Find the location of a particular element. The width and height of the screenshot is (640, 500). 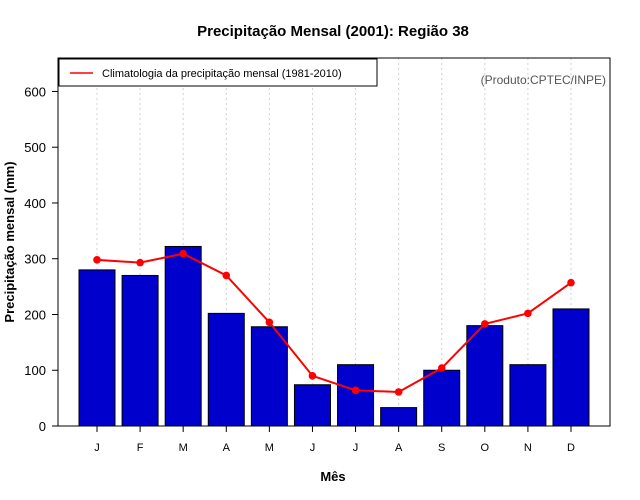

x-tick-label: F is located at coordinates (140, 448).